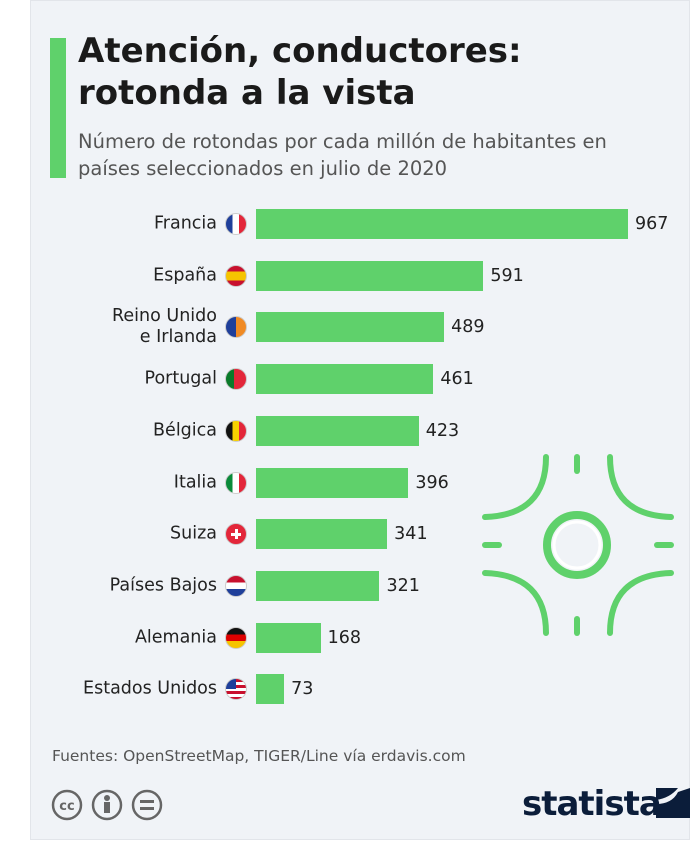 The width and height of the screenshot is (700, 852). What do you see at coordinates (302, 689) in the screenshot?
I see `value-label: 73` at bounding box center [302, 689].